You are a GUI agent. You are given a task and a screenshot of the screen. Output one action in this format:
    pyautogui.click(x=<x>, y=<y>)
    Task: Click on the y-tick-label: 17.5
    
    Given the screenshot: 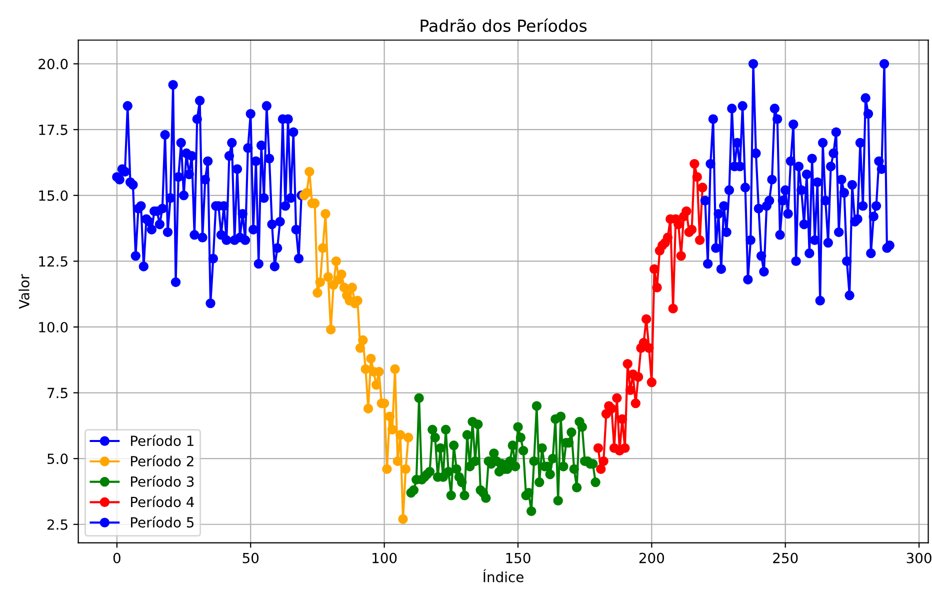 What is the action you would take?
    pyautogui.click(x=53, y=130)
    